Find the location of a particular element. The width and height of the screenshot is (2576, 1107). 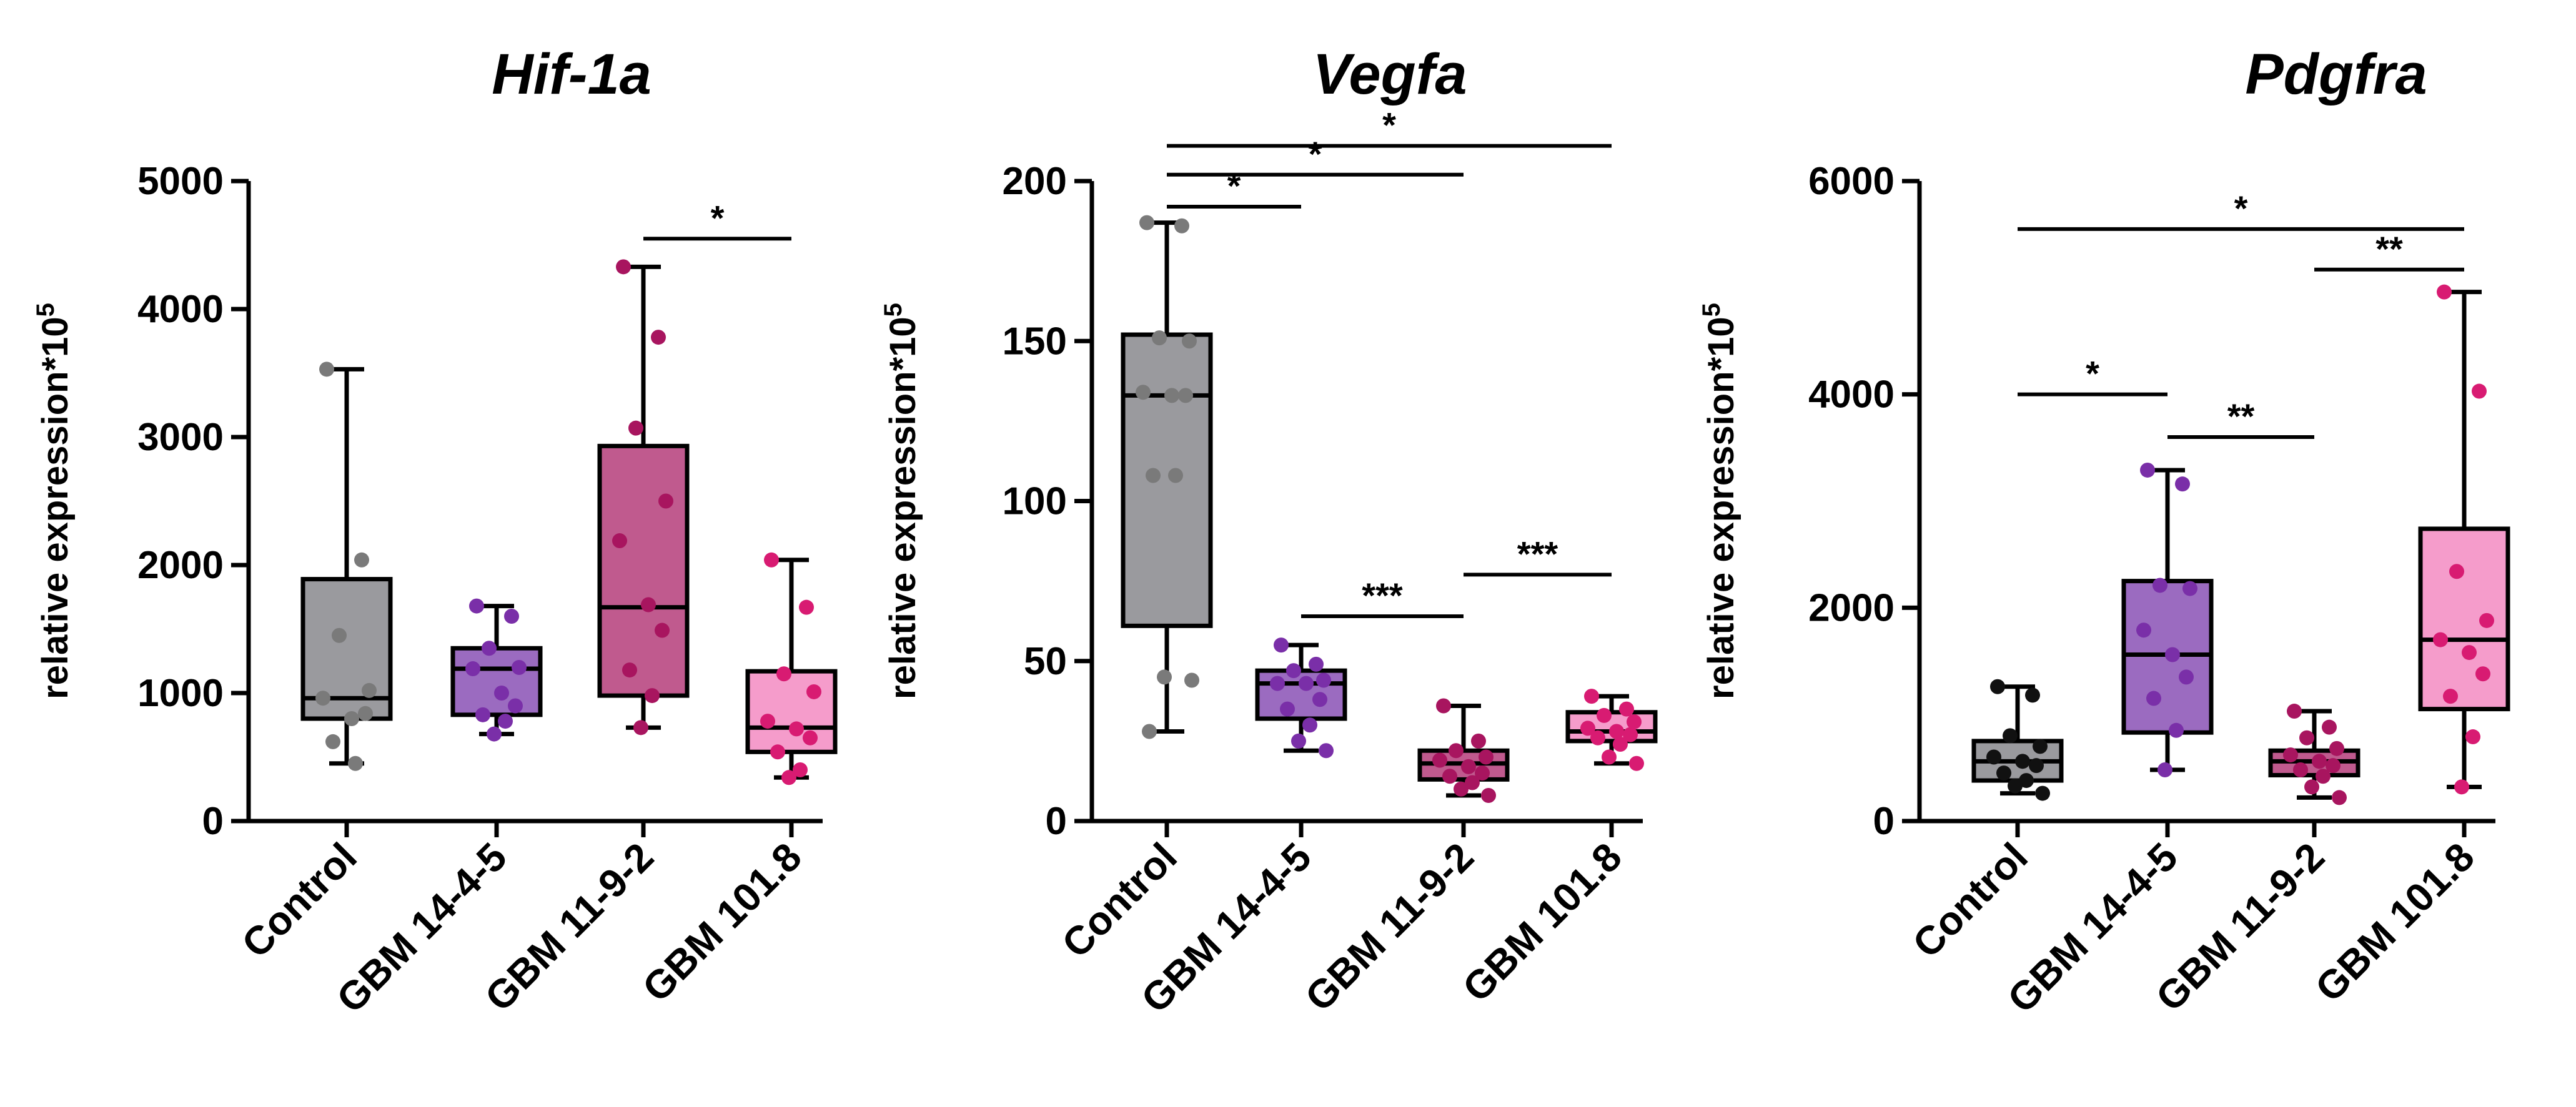

y-tick-label: 100 is located at coordinates (1035, 501).